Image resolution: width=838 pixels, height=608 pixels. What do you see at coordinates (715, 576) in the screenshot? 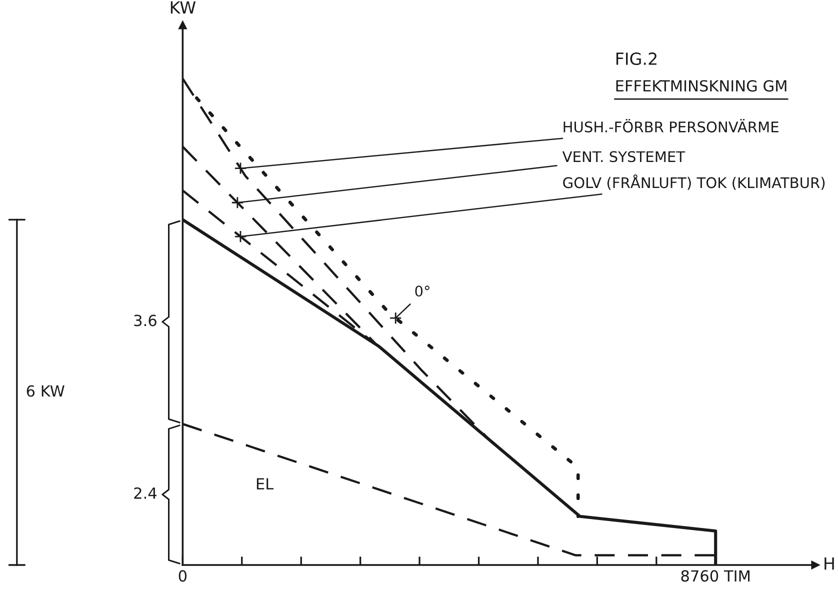
I see `x-tick-label: 8760 TIM` at bounding box center [715, 576].